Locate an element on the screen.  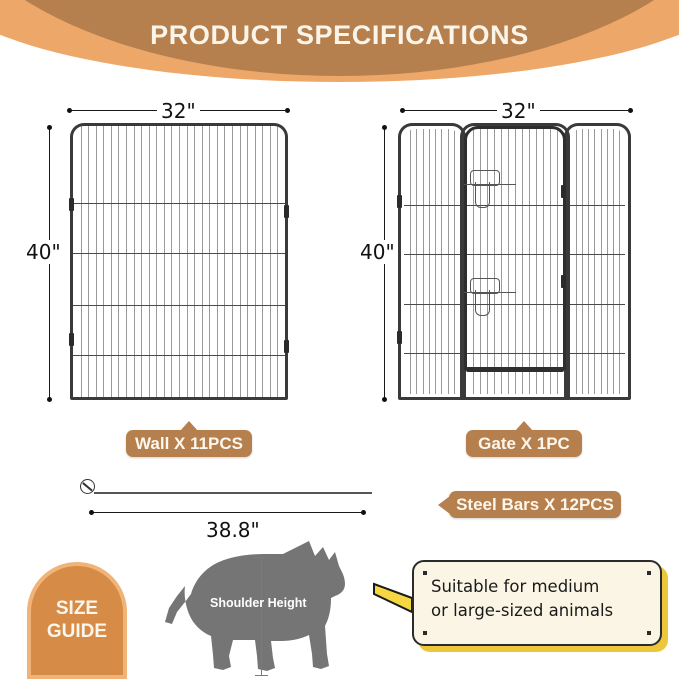
steel-bar-tag-pointer-icon is located at coordinates (444, 504).